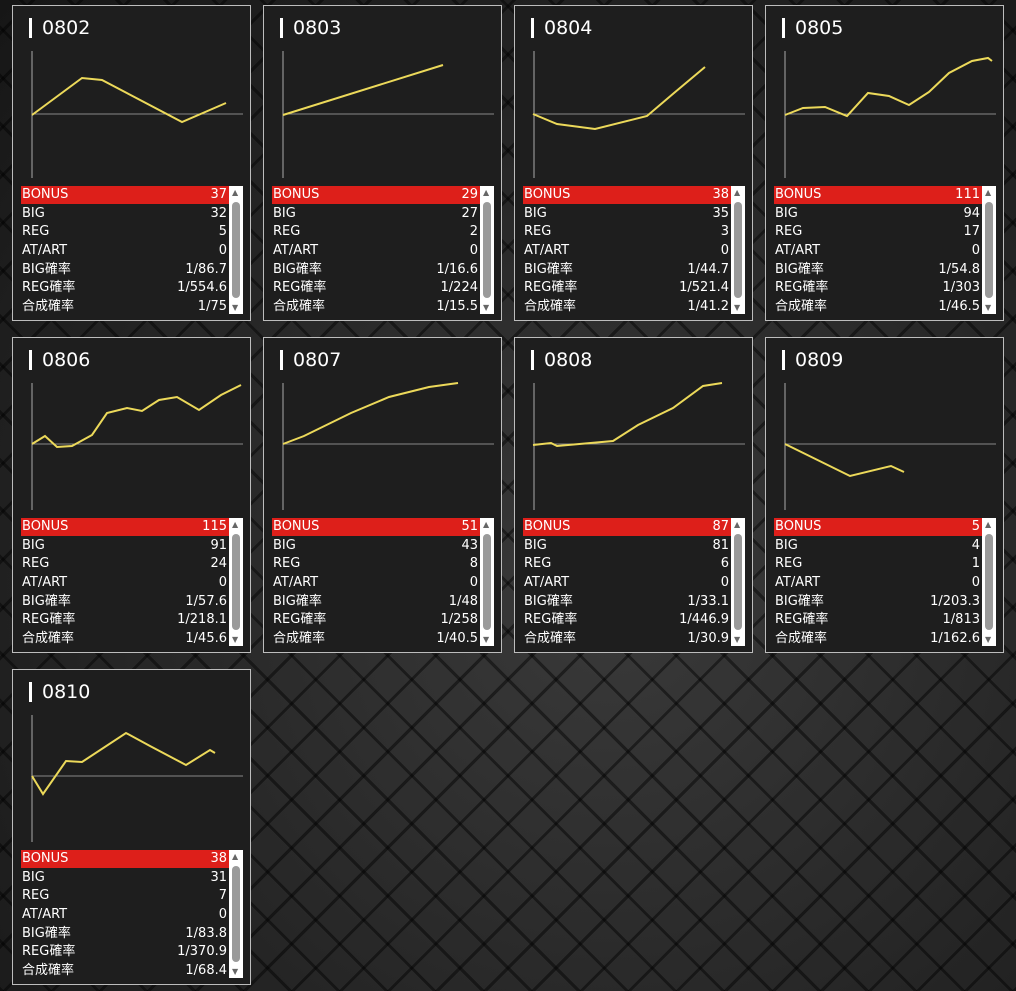 Image resolution: width=1016 pixels, height=991 pixels. I want to click on stat-row: REG 24, so click(125, 564).